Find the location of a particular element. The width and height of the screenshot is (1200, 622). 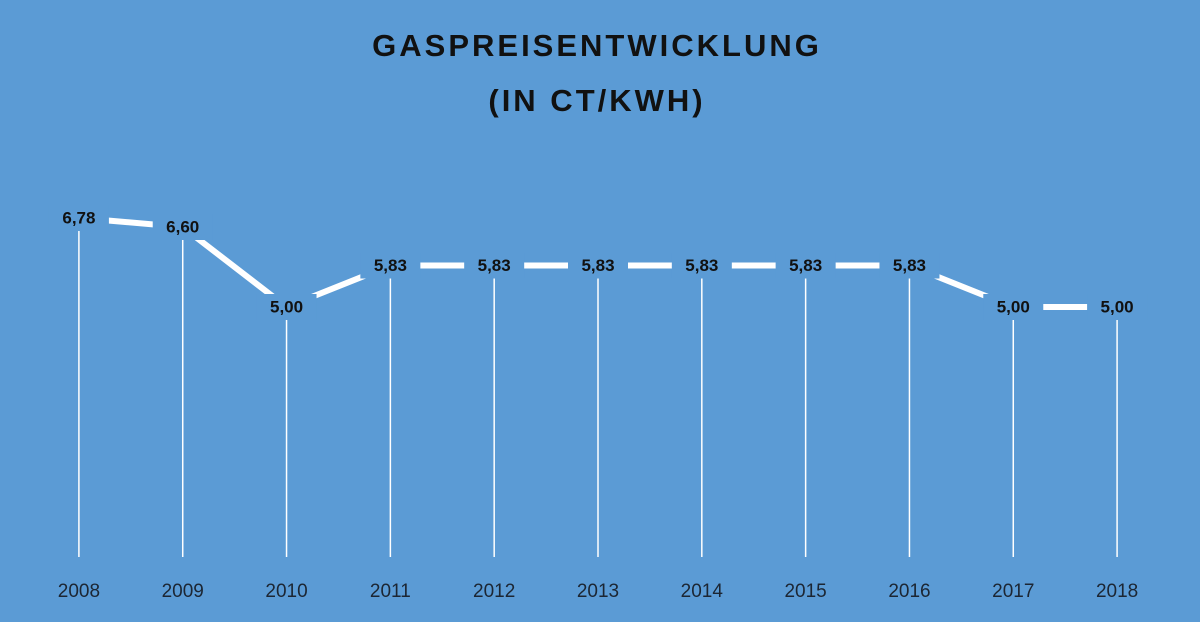

x-tick-label: 2015 is located at coordinates (805, 591).